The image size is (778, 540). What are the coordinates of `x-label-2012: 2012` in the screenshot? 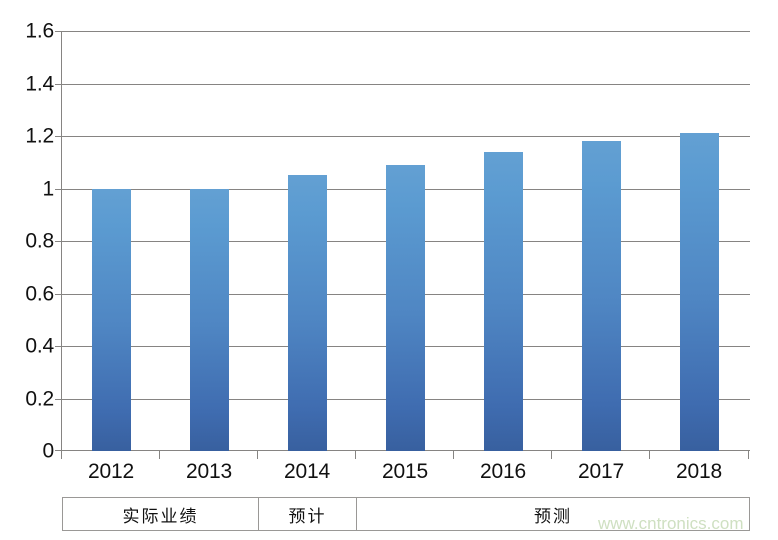 It's located at (111, 471).